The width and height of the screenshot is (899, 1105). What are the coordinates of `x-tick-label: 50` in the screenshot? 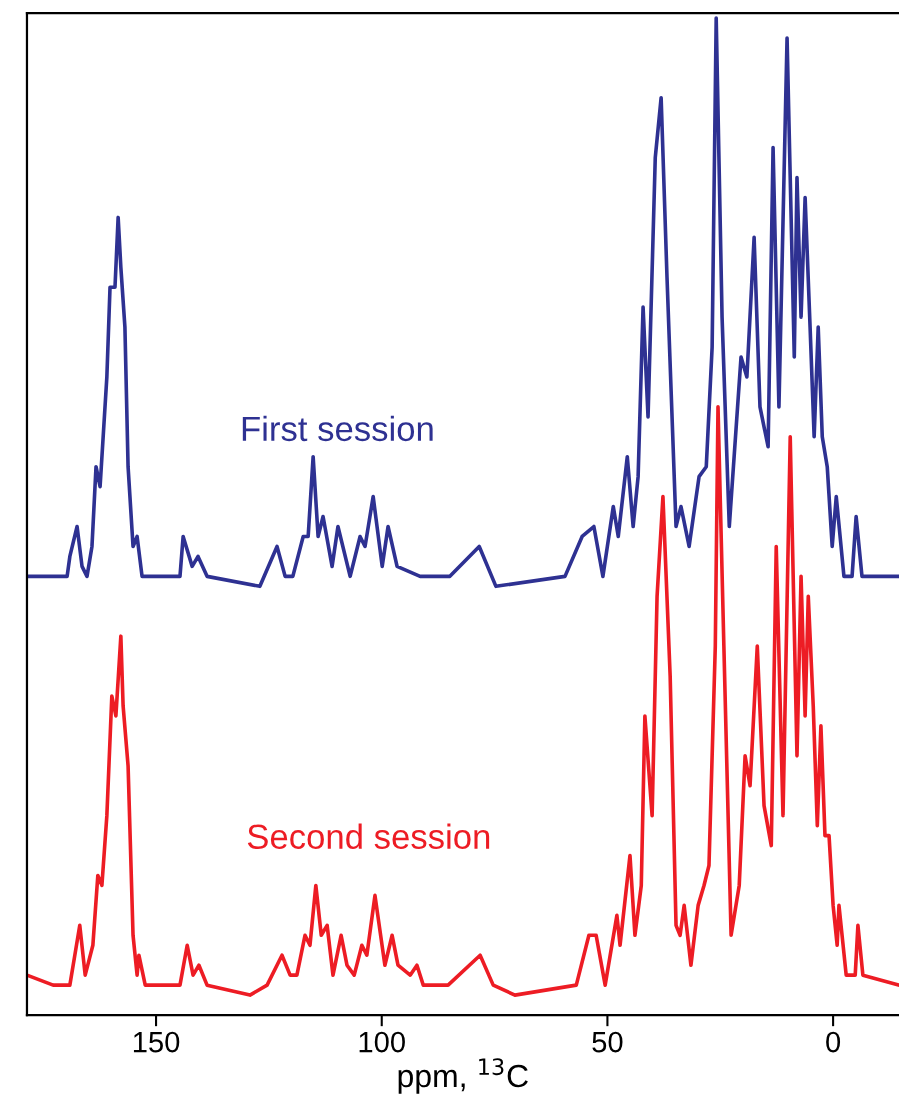 It's located at (607, 1042).